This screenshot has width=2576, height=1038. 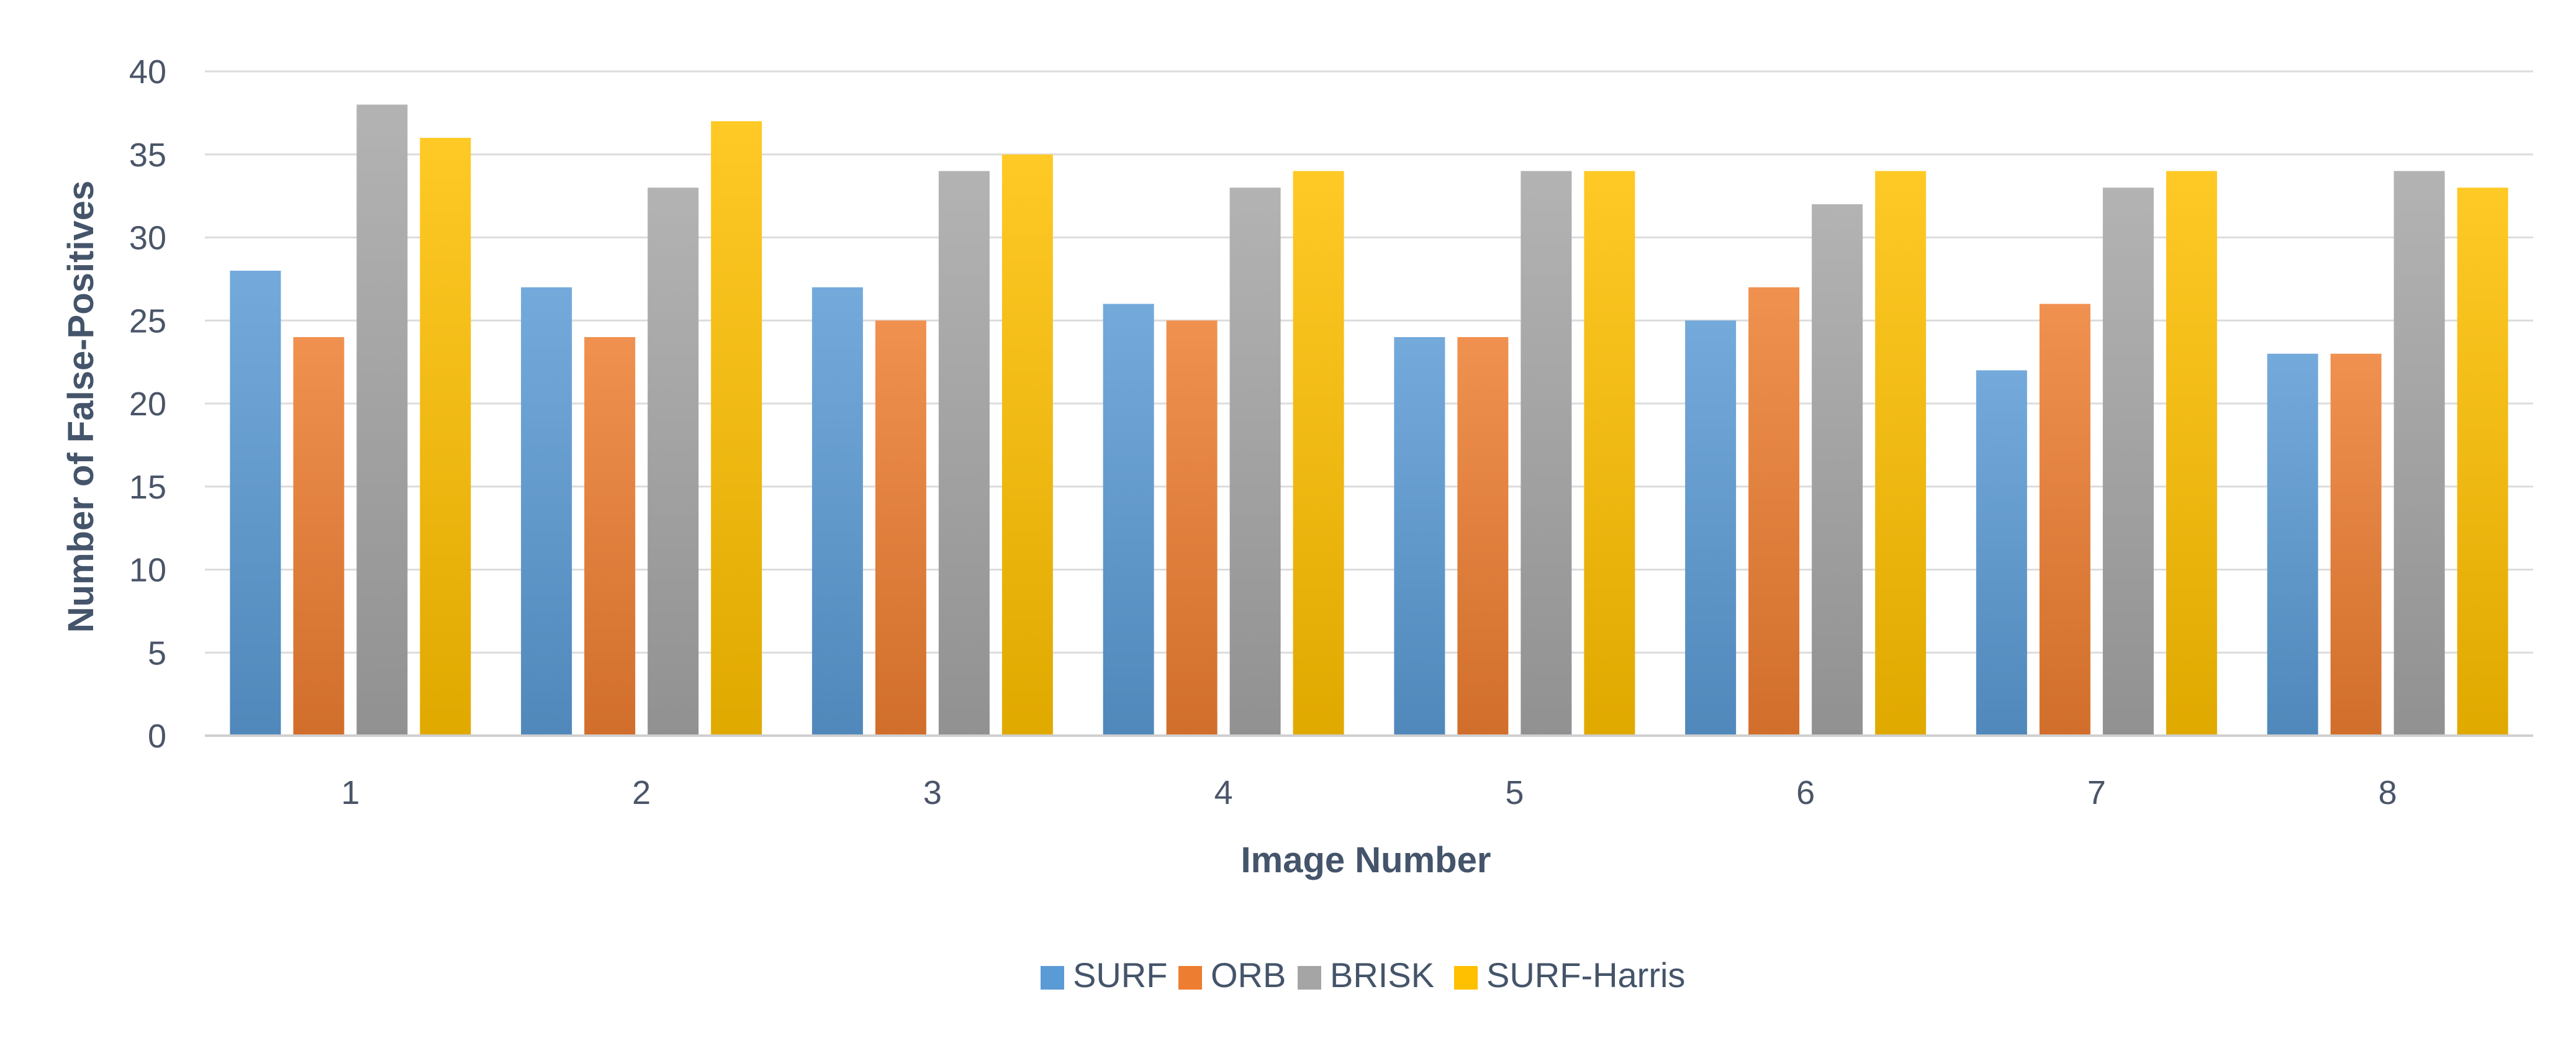 What do you see at coordinates (1120, 975) in the screenshot?
I see `legend-label: SURF` at bounding box center [1120, 975].